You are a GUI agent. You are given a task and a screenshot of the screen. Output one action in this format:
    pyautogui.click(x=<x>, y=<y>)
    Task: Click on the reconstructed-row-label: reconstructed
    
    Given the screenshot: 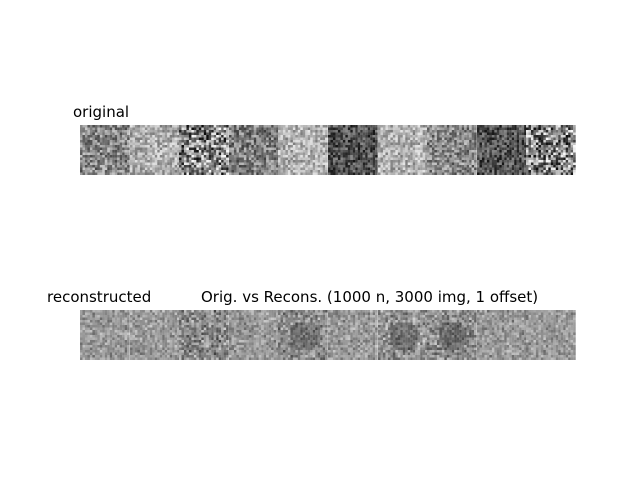 What is the action you would take?
    pyautogui.click(x=99, y=297)
    